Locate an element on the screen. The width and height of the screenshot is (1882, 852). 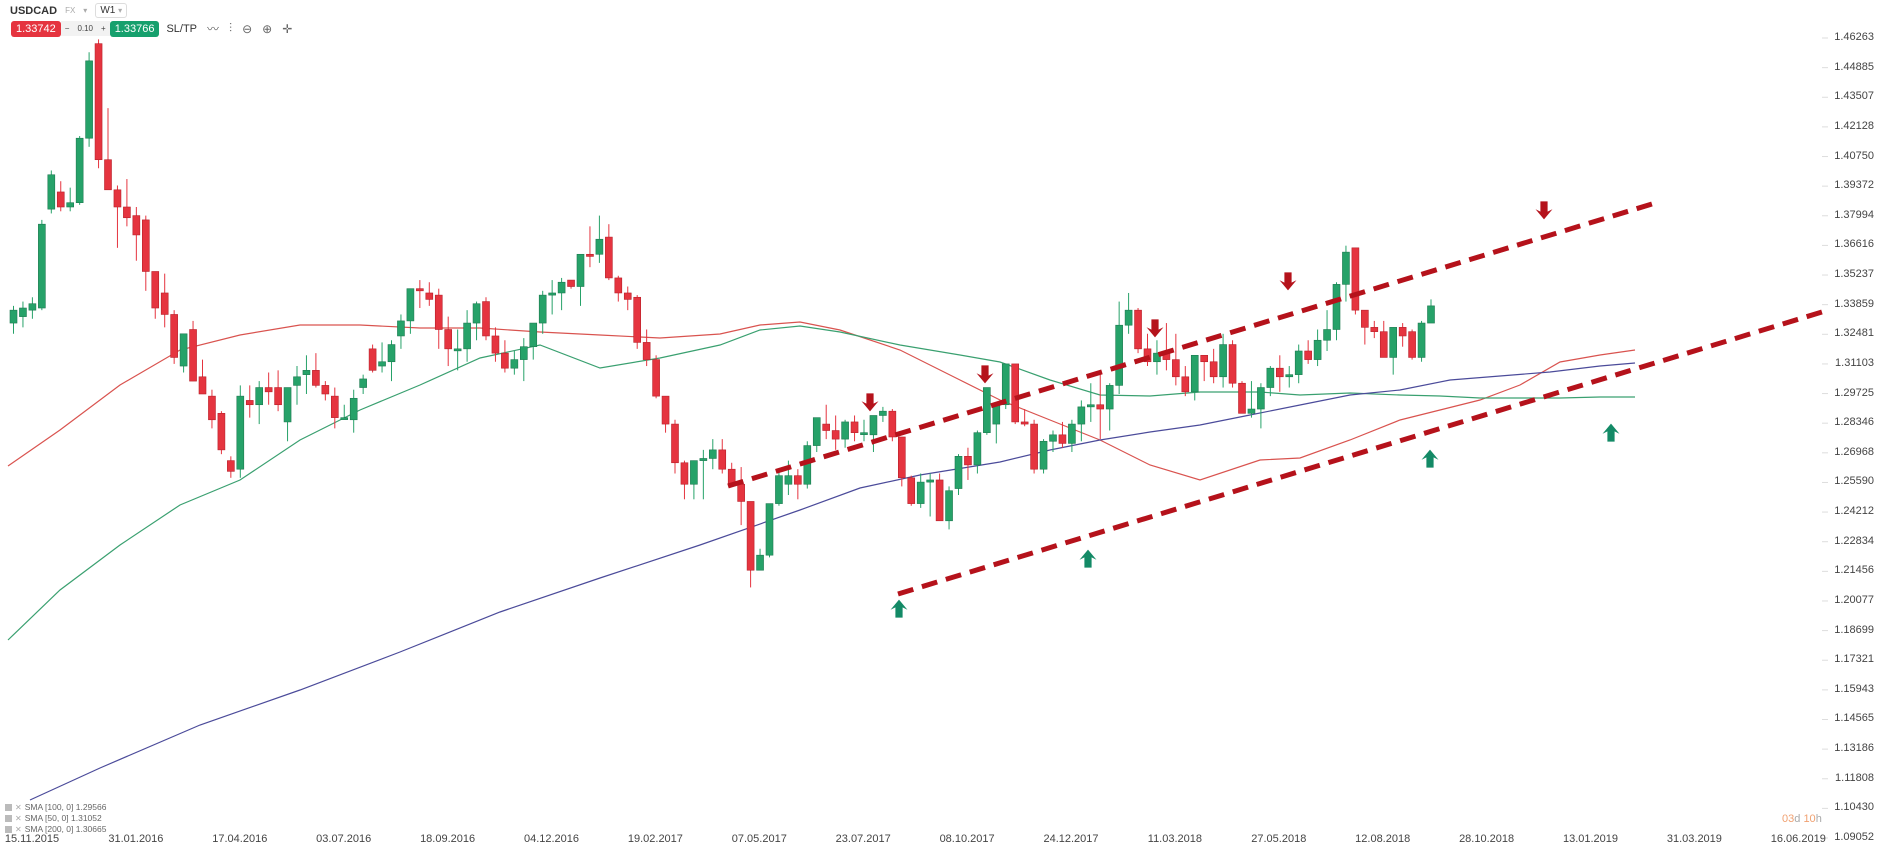
date-tick: 15.11.2015 is located at coordinates (32, 839).